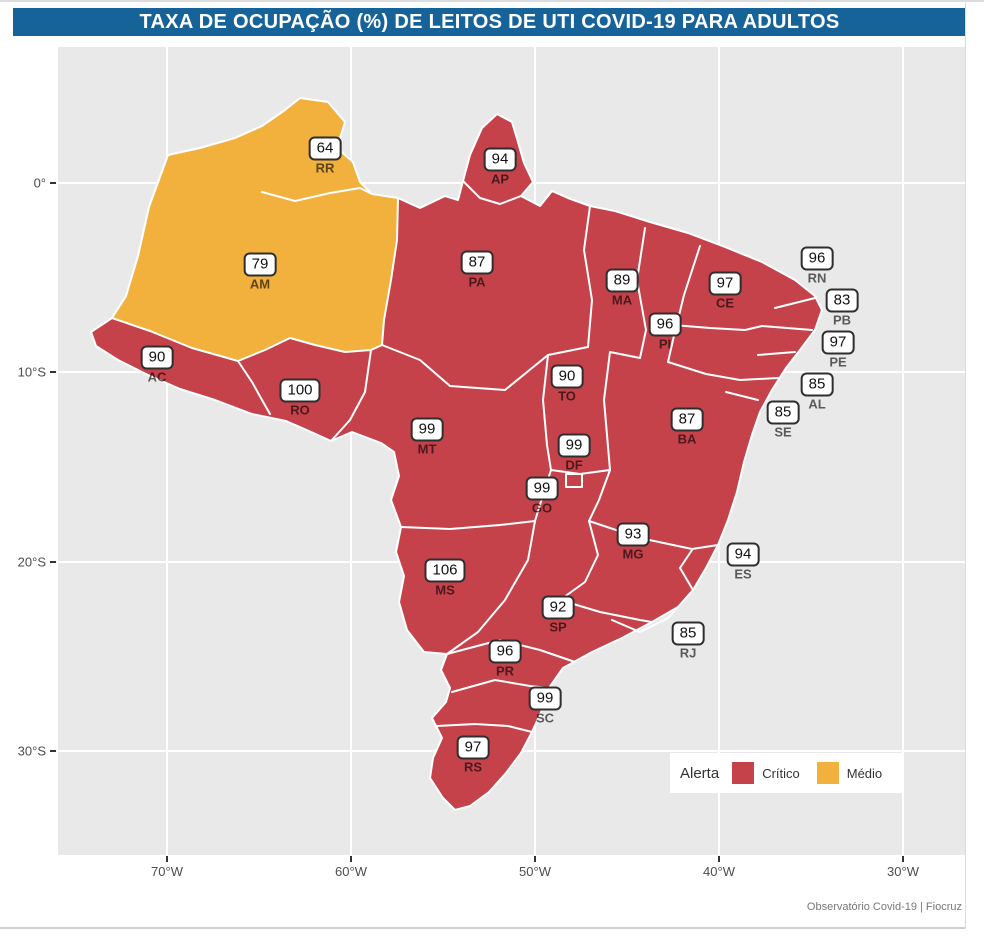 The image size is (984, 946). I want to click on x-axis-tick-label: 60°W, so click(351, 871).